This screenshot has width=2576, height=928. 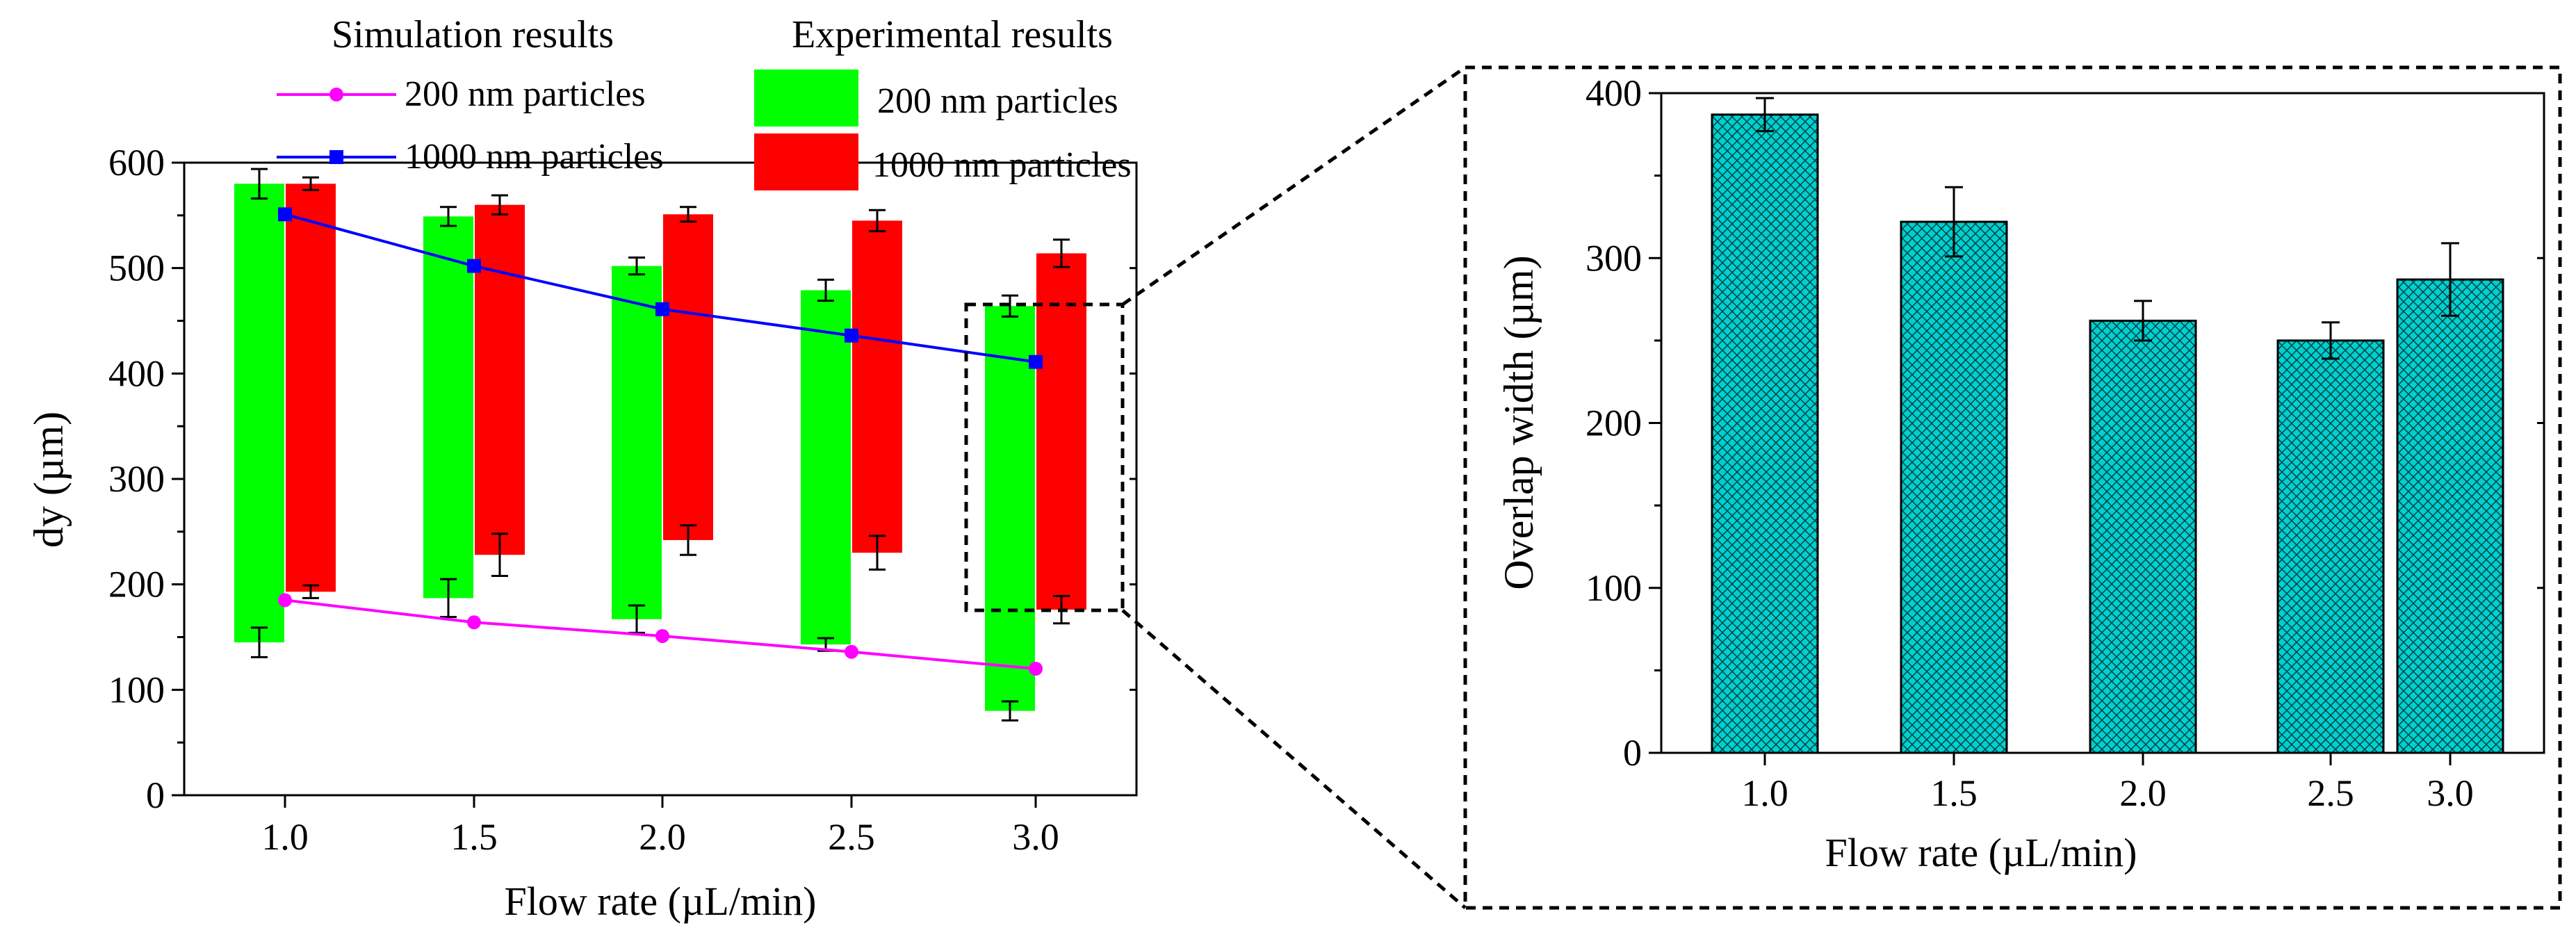 What do you see at coordinates (49, 480) in the screenshot?
I see `left-y-axis-title: dy (µm)` at bounding box center [49, 480].